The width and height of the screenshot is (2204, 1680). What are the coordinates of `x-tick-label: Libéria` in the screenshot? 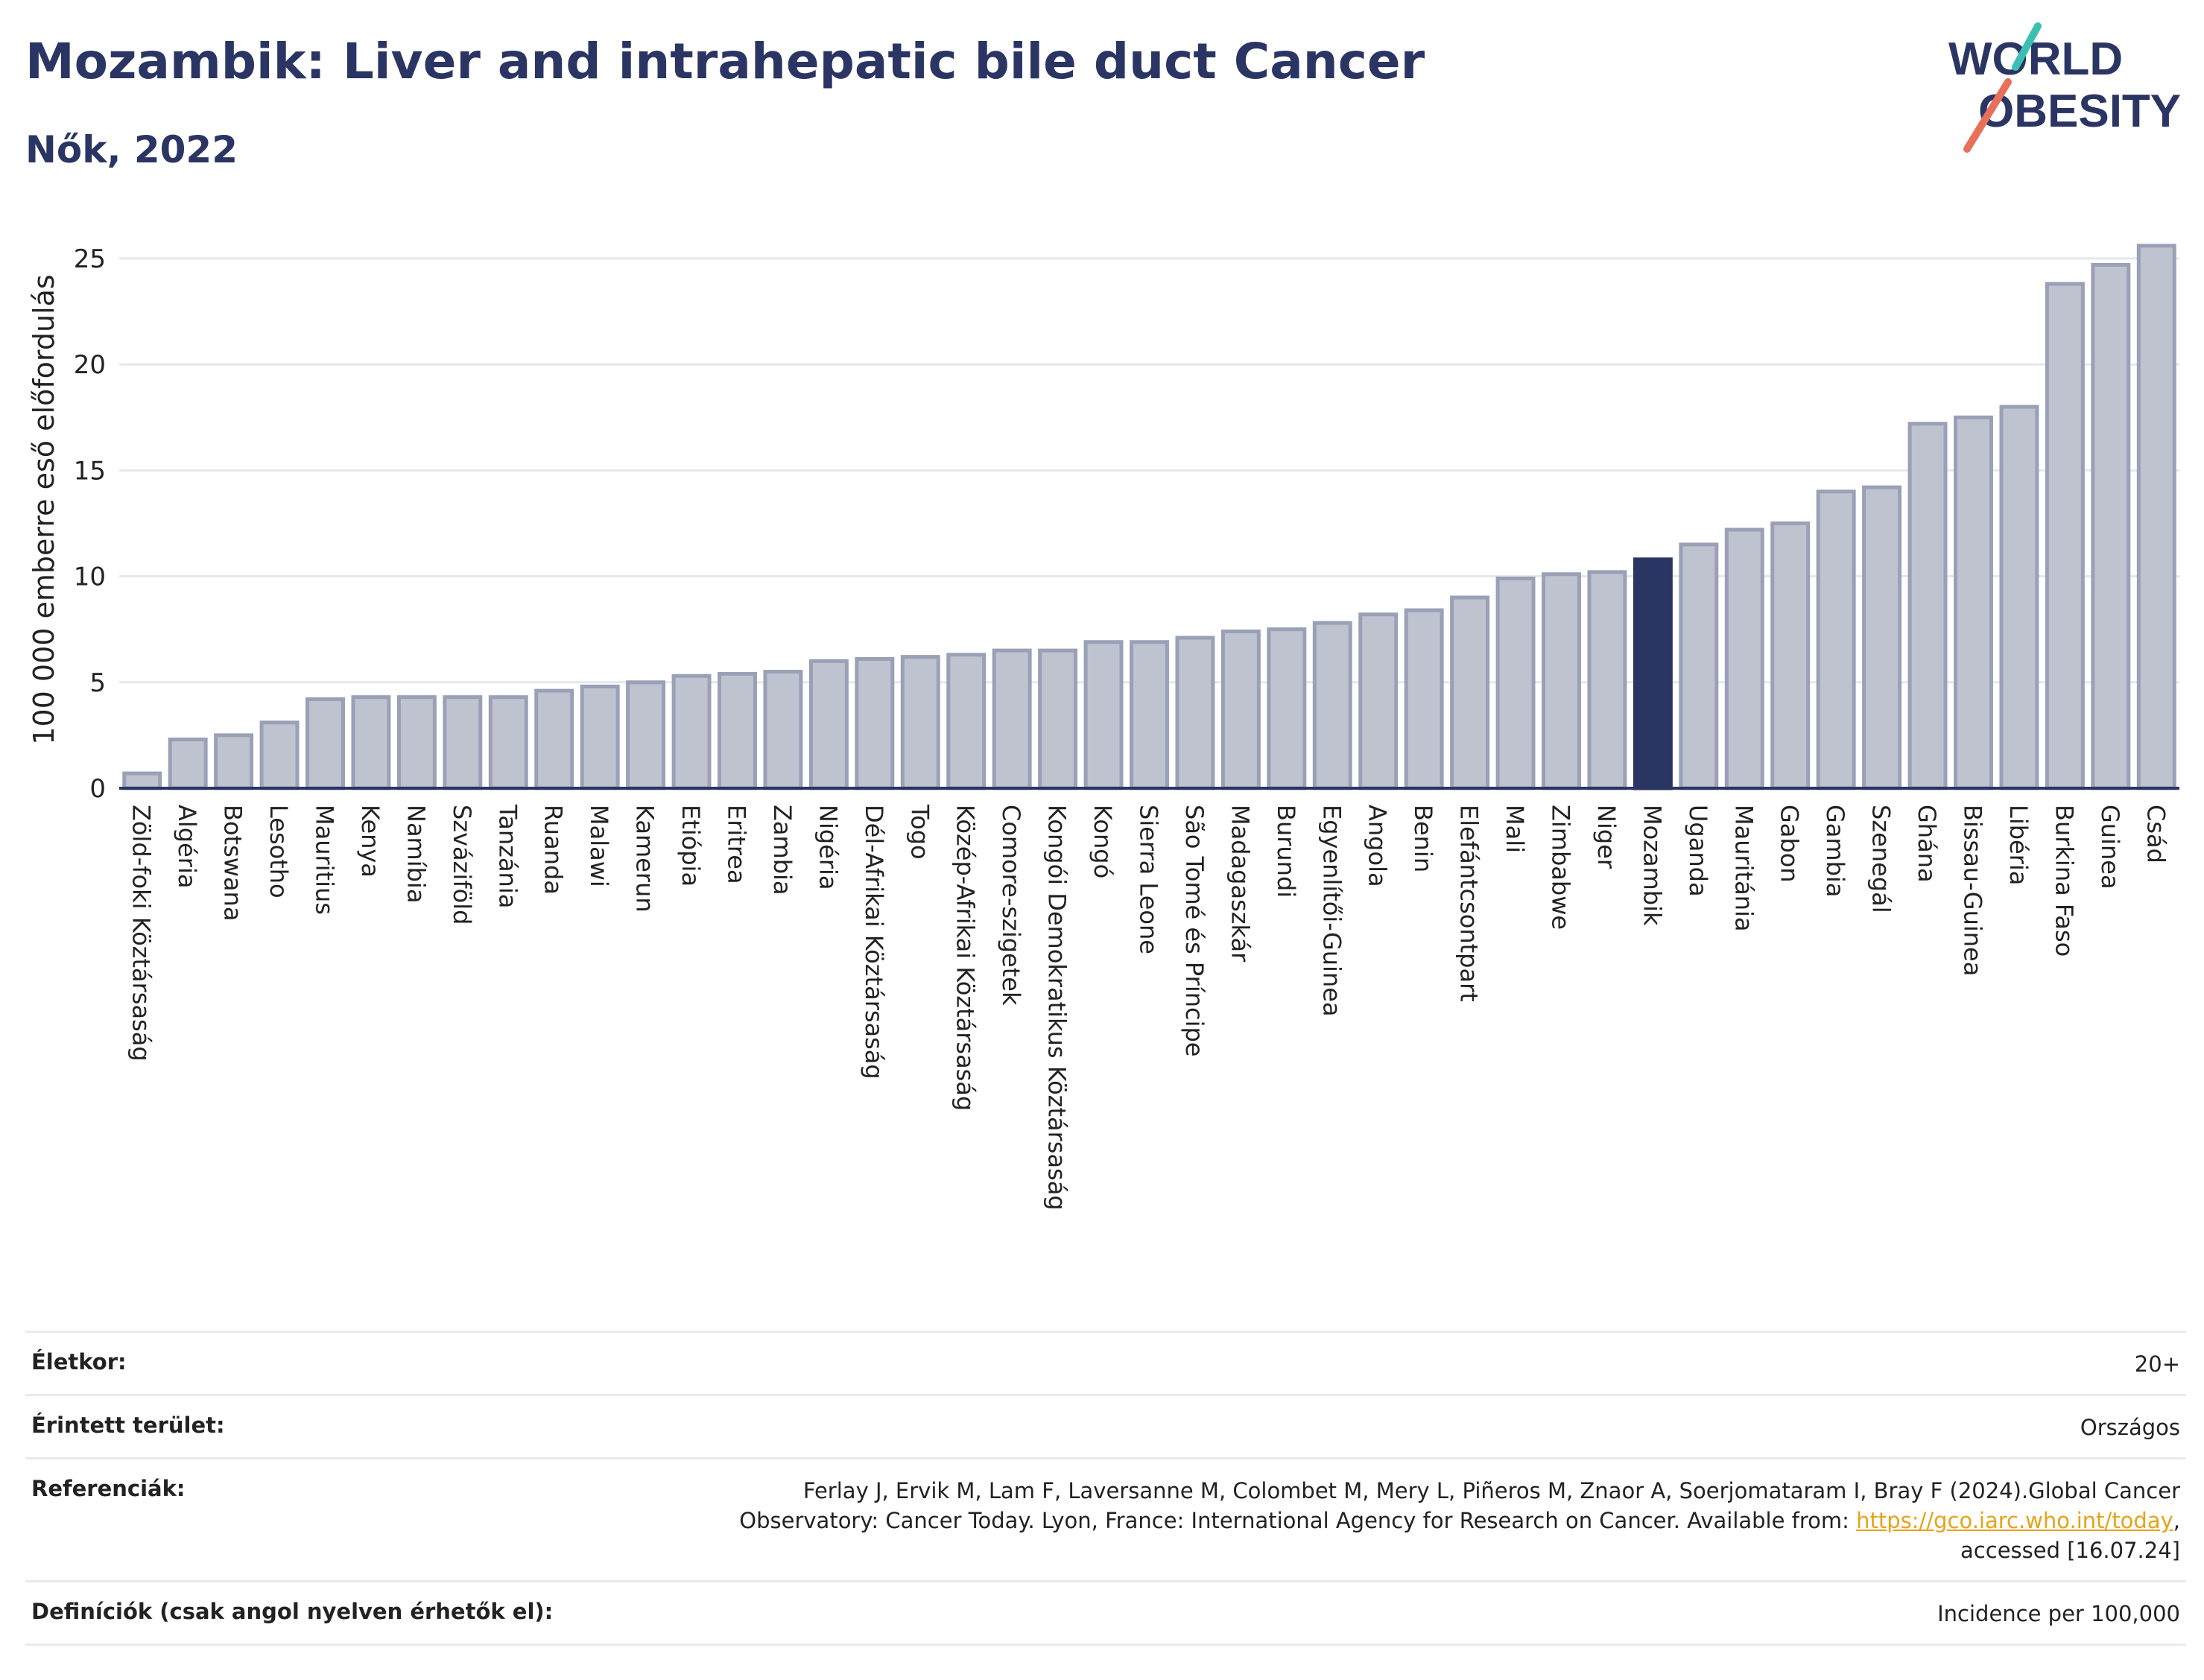 It's located at (2018, 845).